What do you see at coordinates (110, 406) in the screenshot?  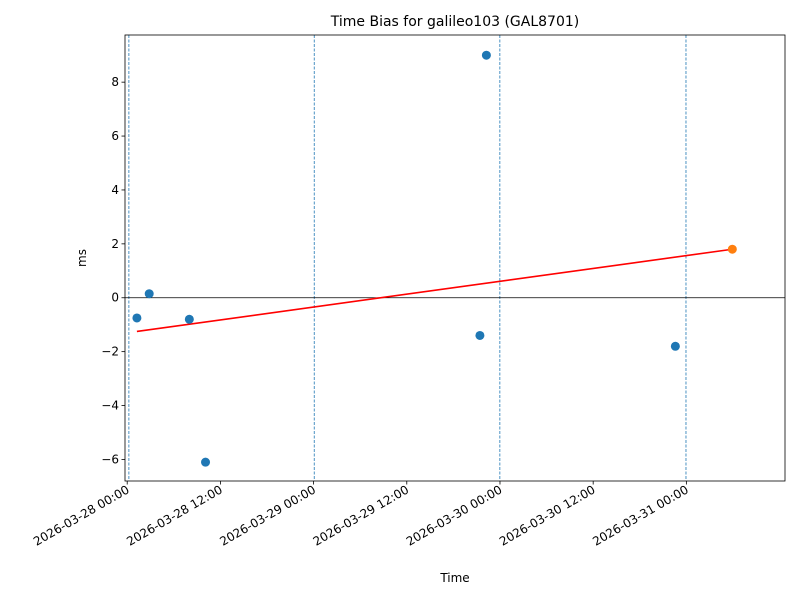 I see `y-tick-label: −4` at bounding box center [110, 406].